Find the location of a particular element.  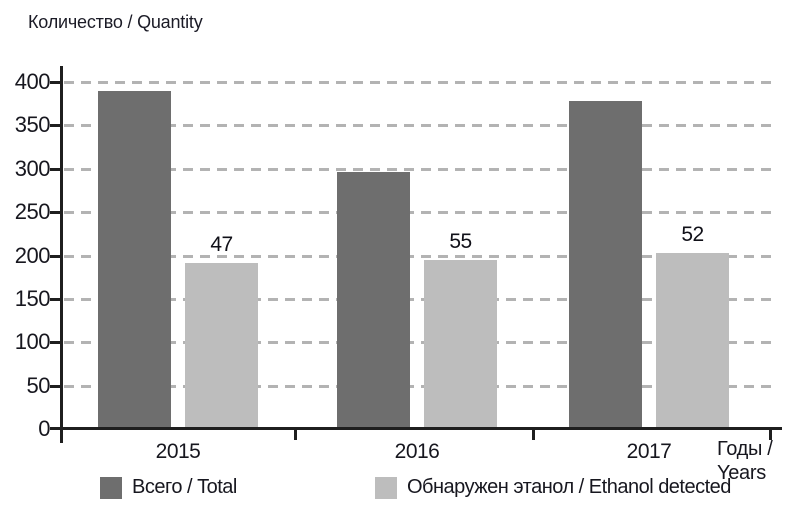

x-tick-label-2017: 2017 is located at coordinates (649, 451).